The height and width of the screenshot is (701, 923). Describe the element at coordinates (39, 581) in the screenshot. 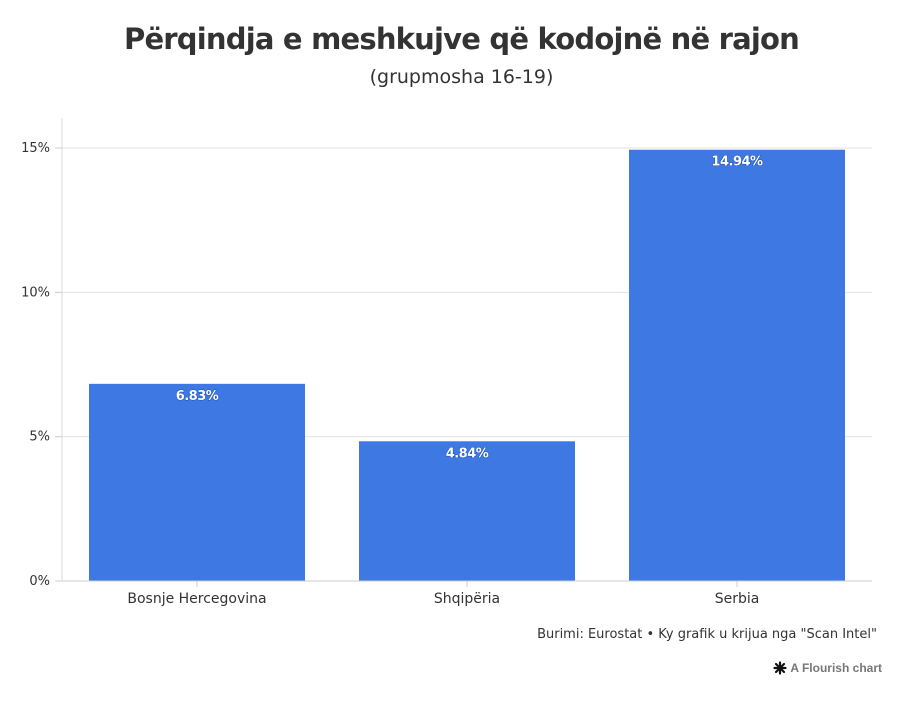

I see `y-tick-label: 0%` at that location.